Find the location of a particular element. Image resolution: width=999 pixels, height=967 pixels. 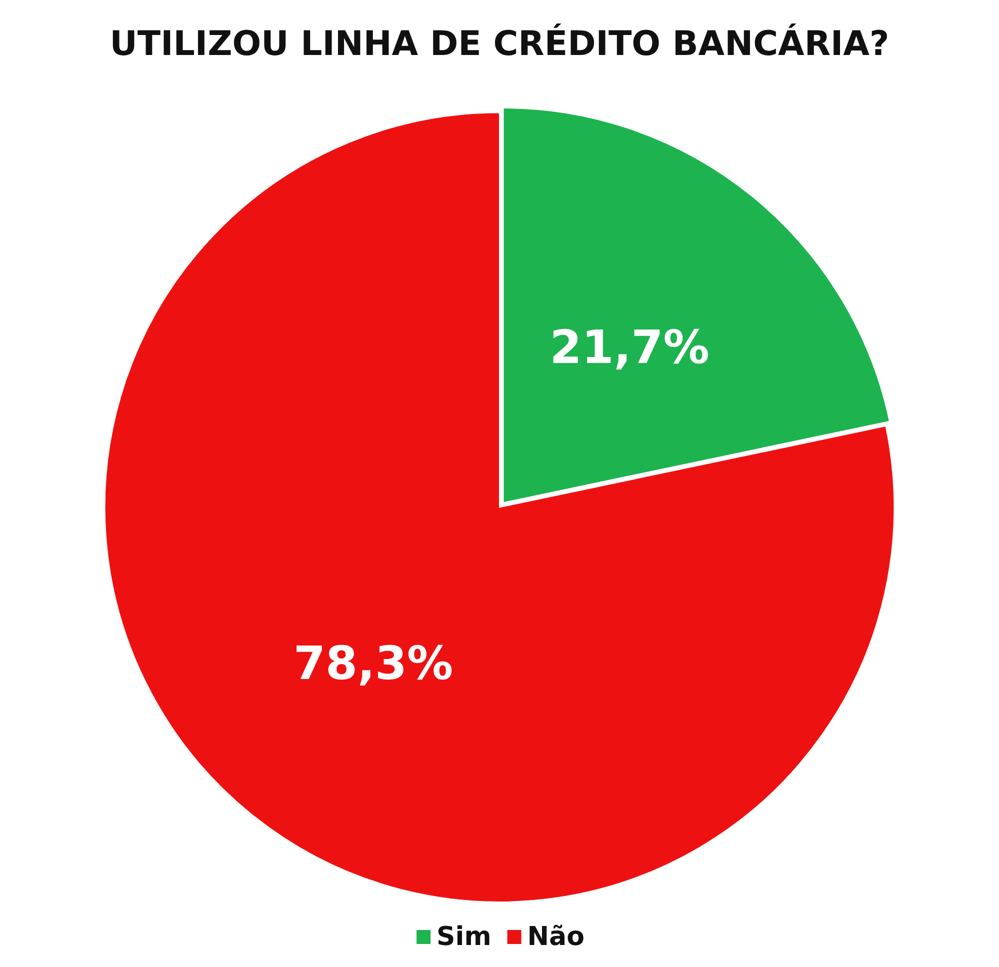

data-label: 78,3% is located at coordinates (373, 663).